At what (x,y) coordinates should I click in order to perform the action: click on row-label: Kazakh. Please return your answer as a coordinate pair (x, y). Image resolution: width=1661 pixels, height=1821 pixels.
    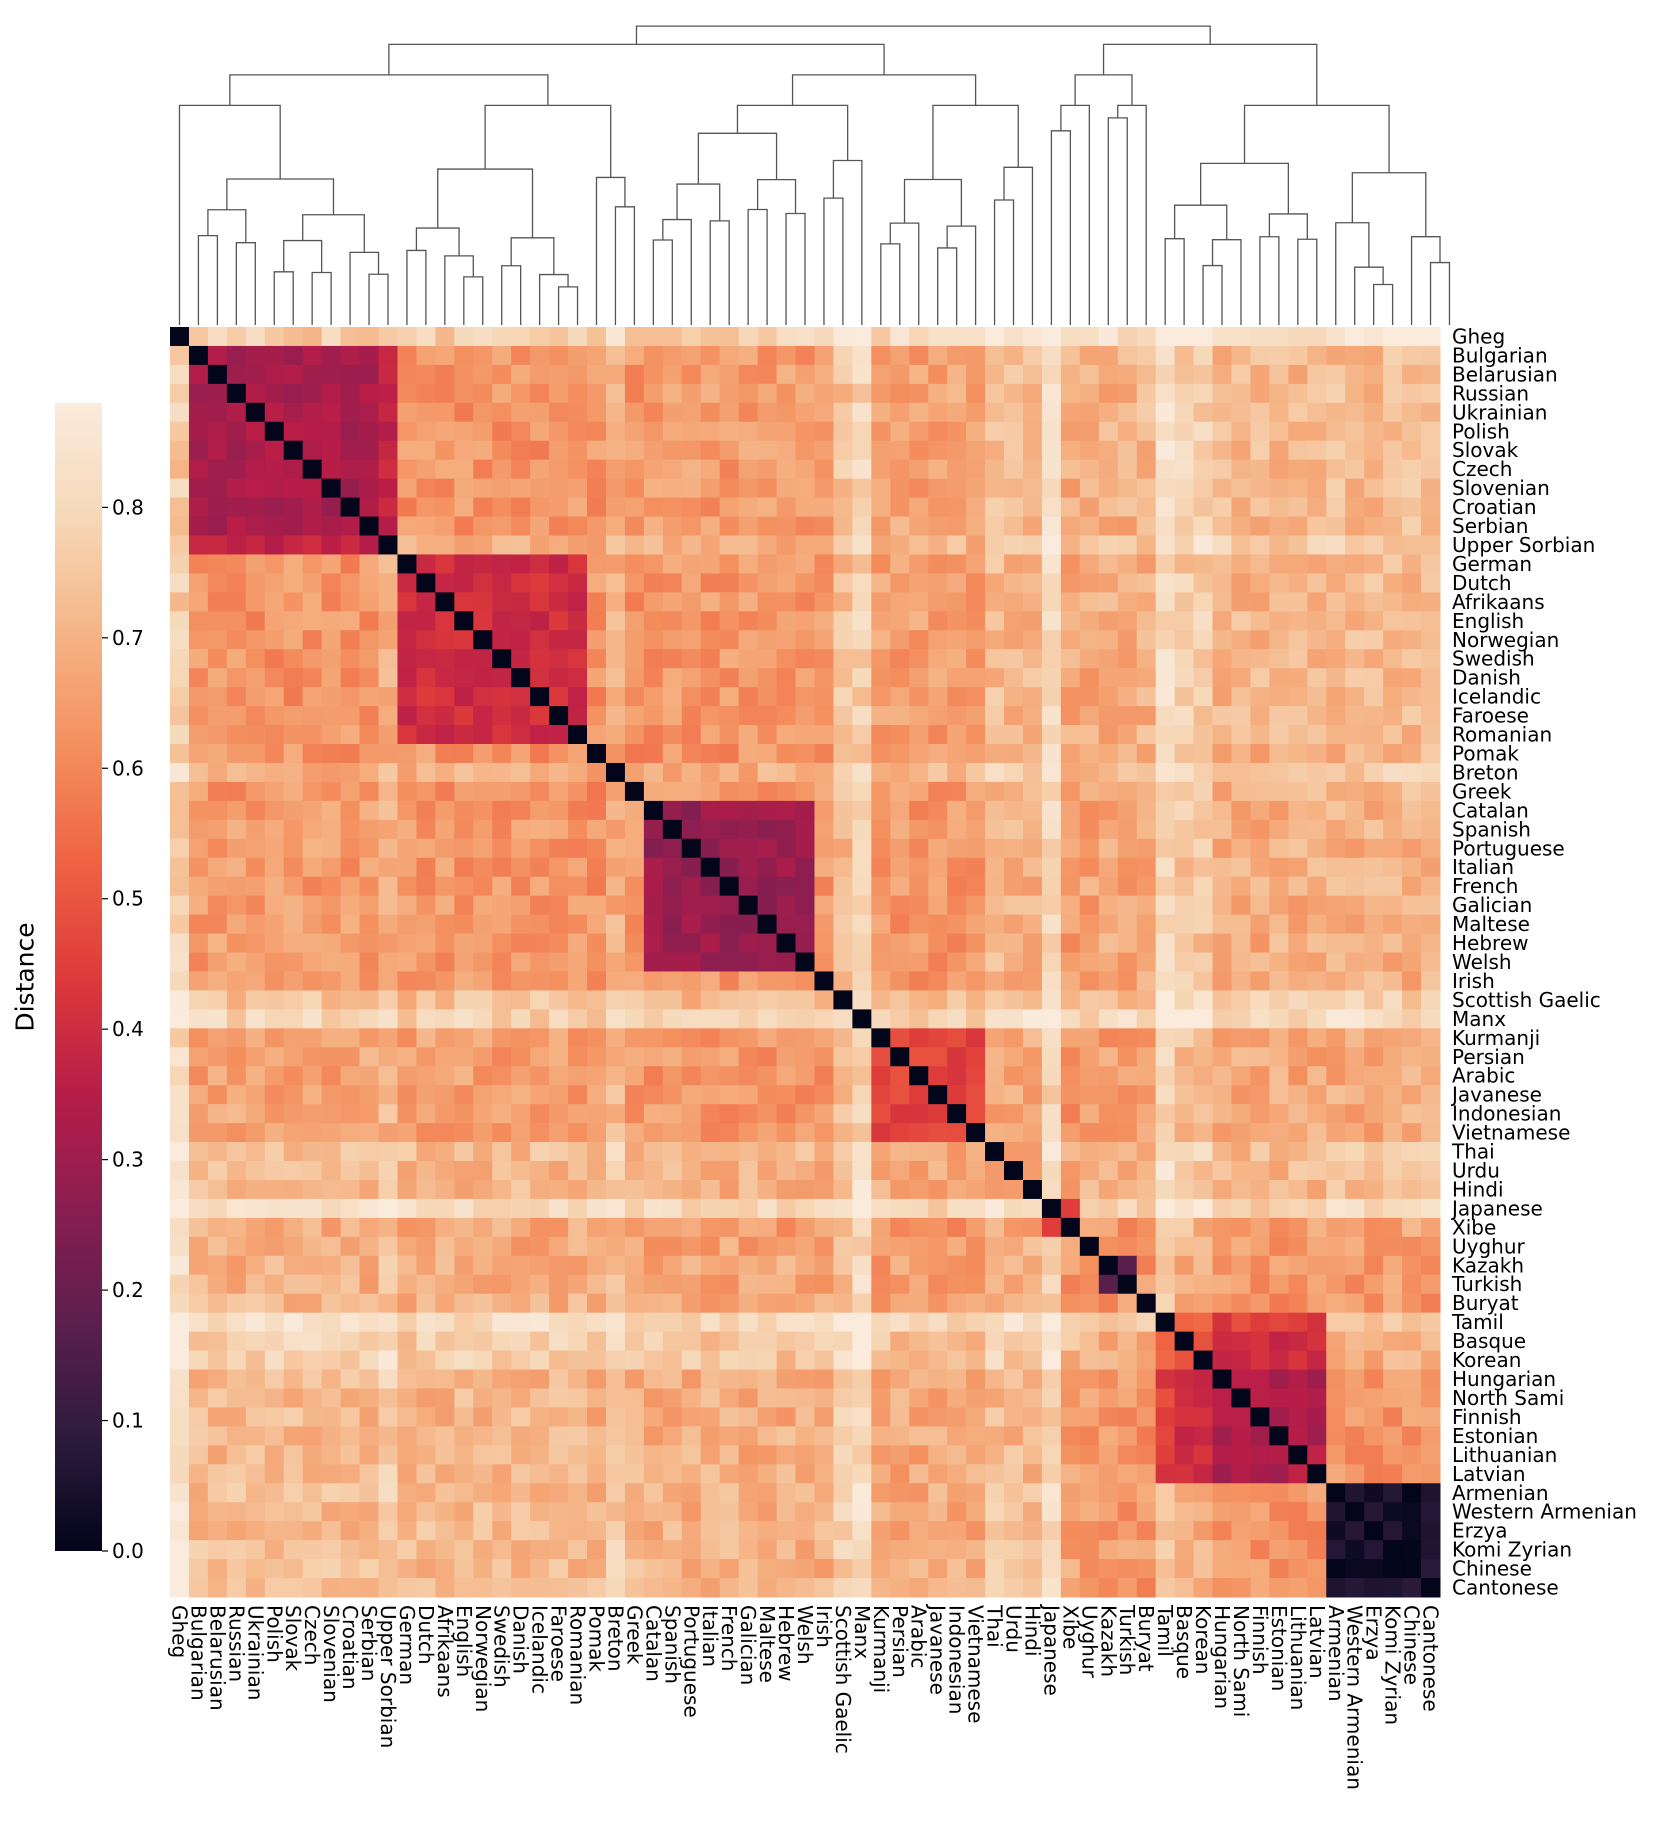
    Looking at the image, I should click on (1488, 1265).